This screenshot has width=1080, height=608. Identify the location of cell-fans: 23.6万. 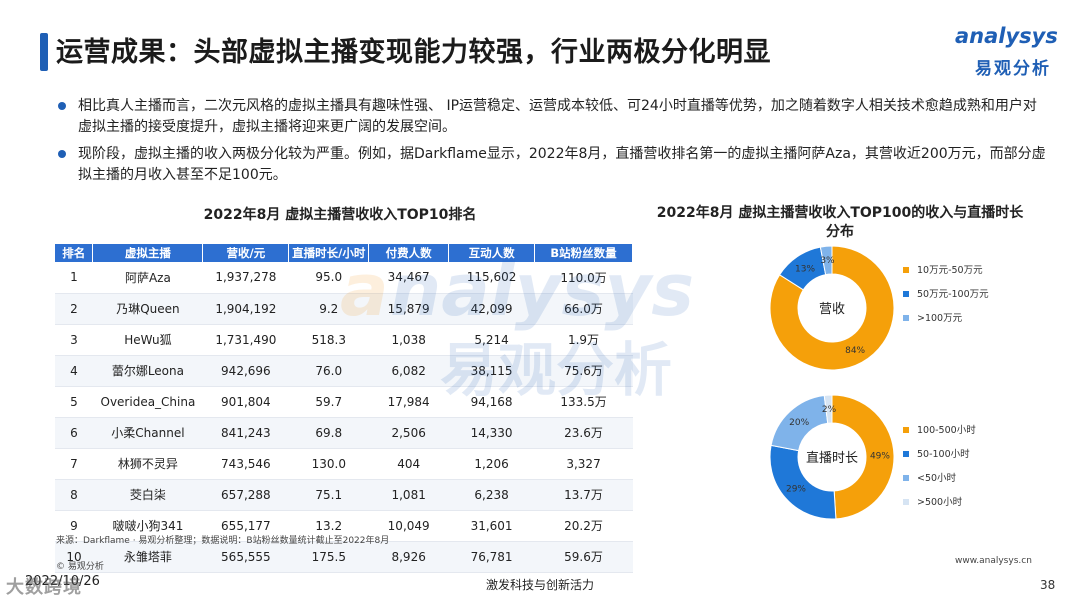
(583, 433).